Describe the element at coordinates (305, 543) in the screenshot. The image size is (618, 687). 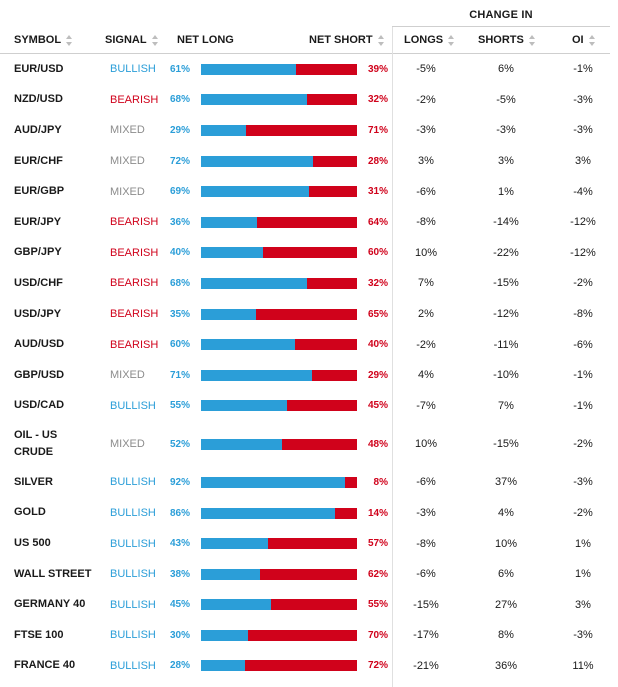
I see `table-row: US 500 BULLISH 43% 57% -8% 10% 1%` at that location.